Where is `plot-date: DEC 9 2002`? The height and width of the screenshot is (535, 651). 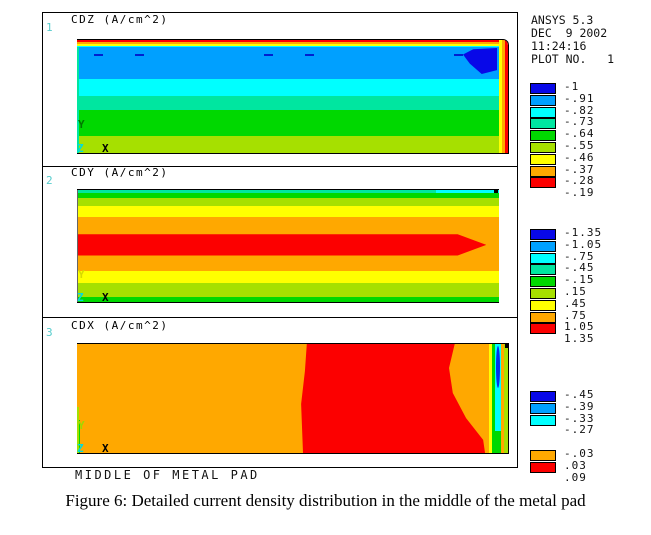
plot-date: DEC 9 2002 is located at coordinates (569, 33).